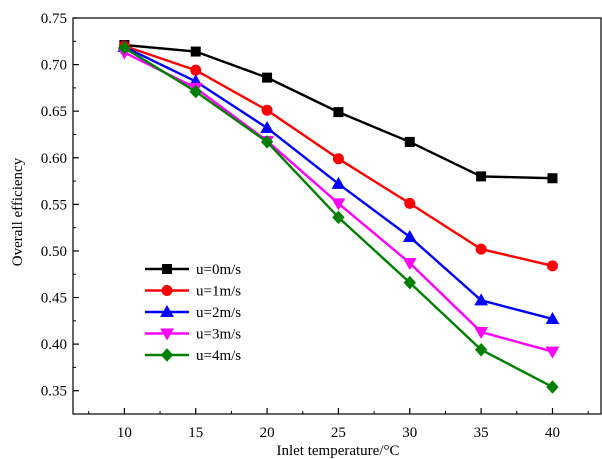 This screenshot has height=459, width=602. Describe the element at coordinates (267, 433) in the screenshot. I see `x-tick-label: 20` at that location.